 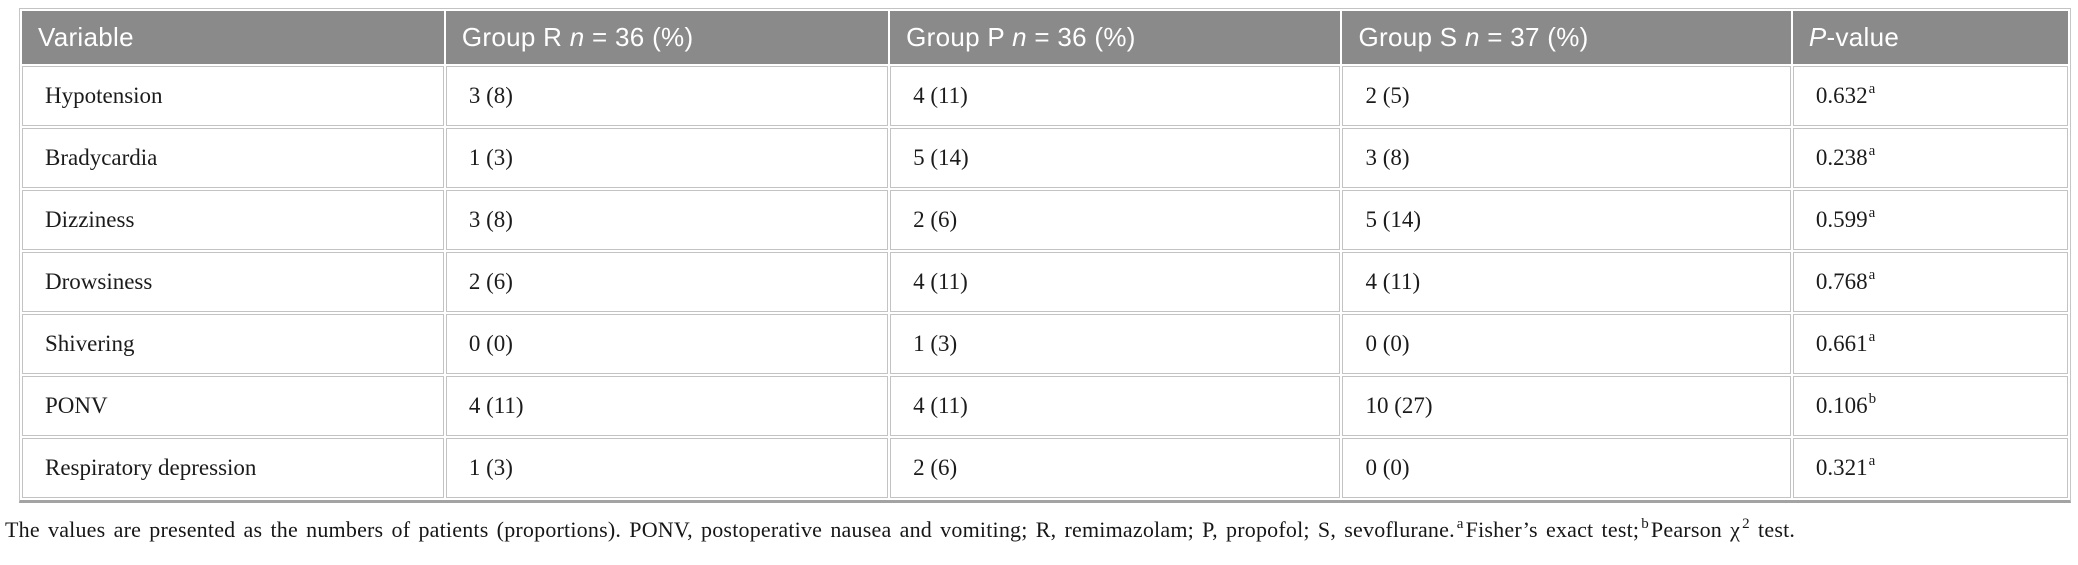 I want to click on col-header-variable: Variable, so click(x=233, y=37).